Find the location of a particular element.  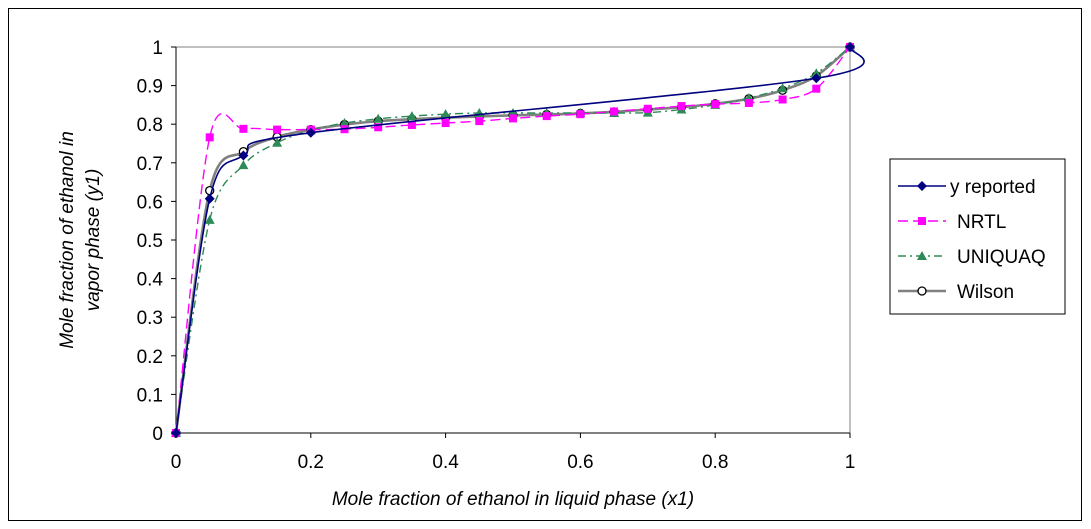

circle-marker is located at coordinates (922, 291).